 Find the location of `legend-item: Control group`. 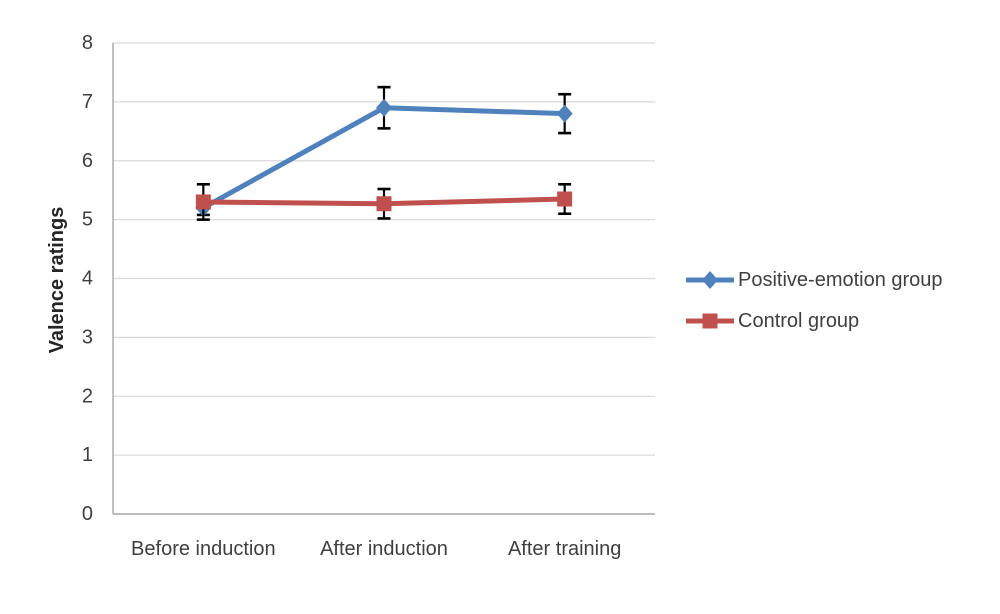

legend-item: Control group is located at coordinates (772, 321).